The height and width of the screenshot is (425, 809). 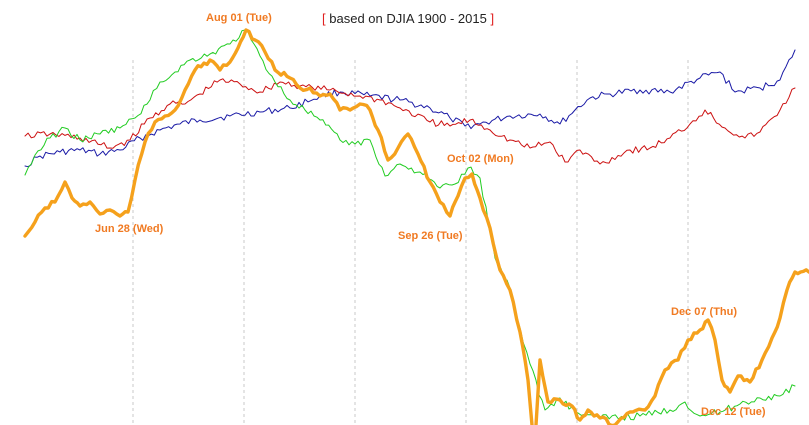 What do you see at coordinates (492, 18) in the screenshot?
I see `subtitle-bracket-close: ]` at bounding box center [492, 18].